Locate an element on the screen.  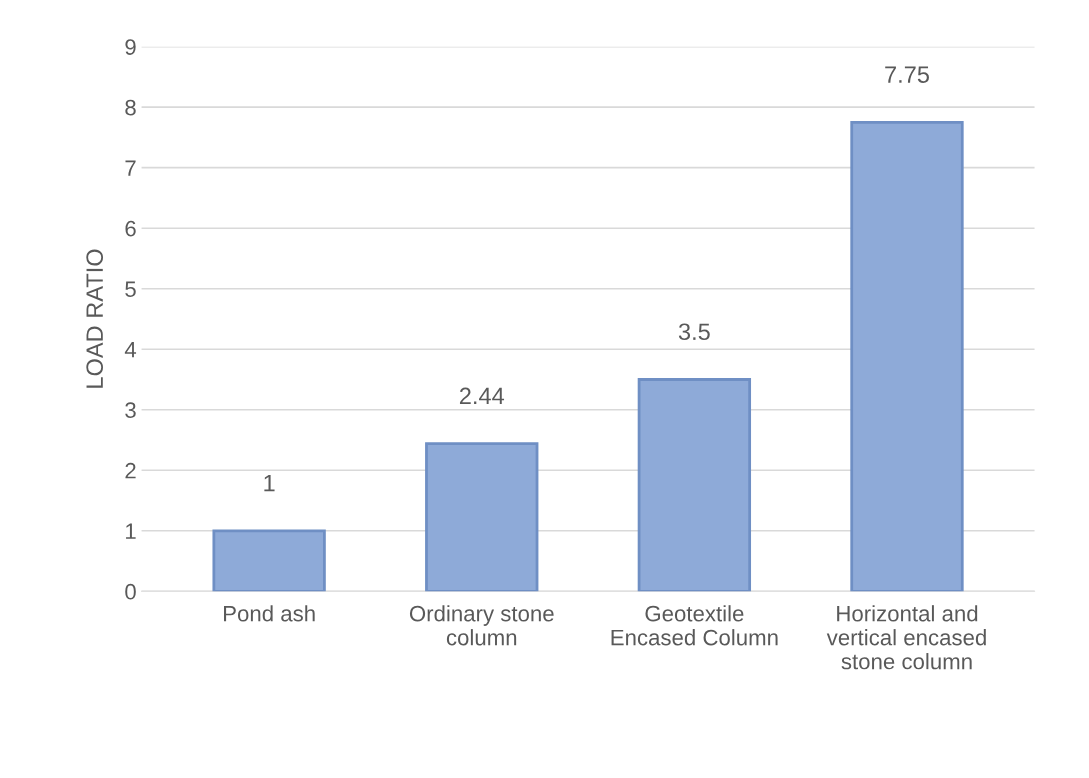
data-label: 3.5 is located at coordinates (694, 332).